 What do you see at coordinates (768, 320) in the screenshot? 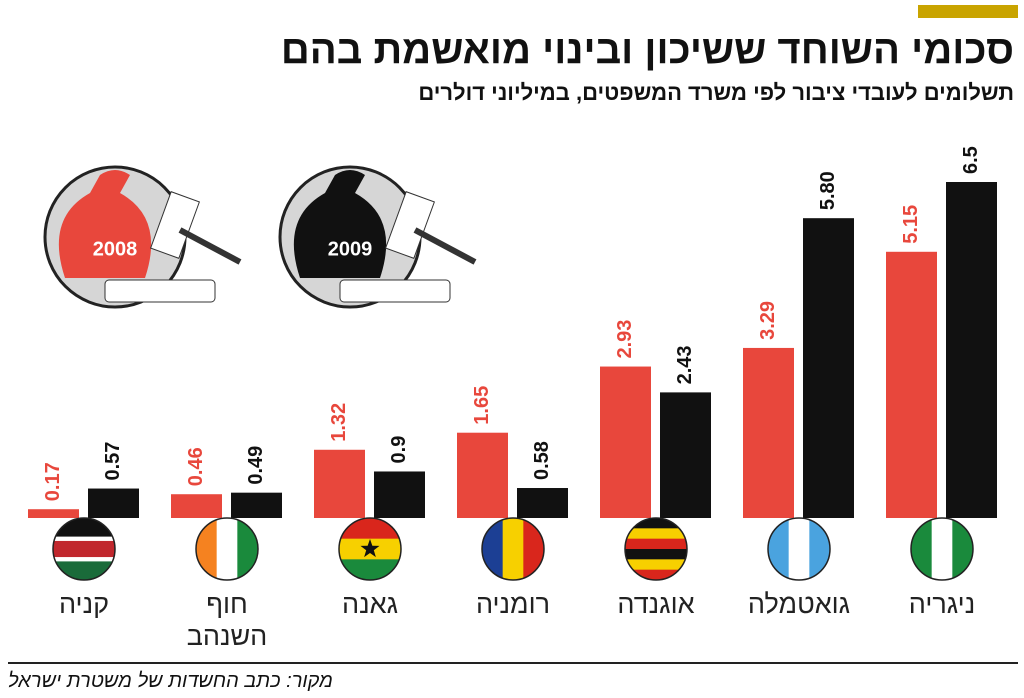
I see `value-label: 3.29` at bounding box center [768, 320].